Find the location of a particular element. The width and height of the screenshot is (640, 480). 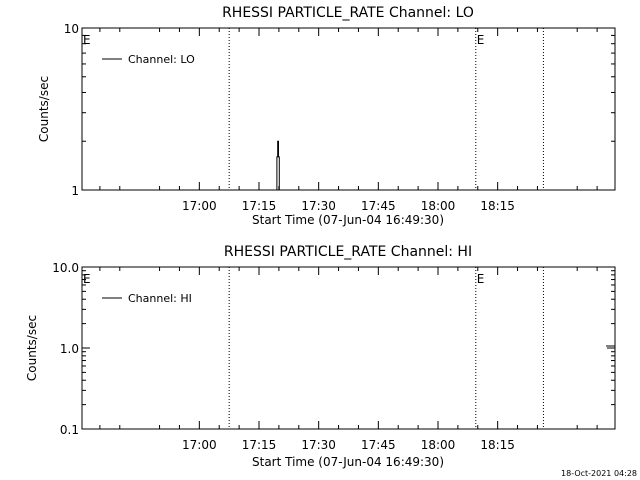

hi-y-tick-label: 1.0 is located at coordinates (69, 349).